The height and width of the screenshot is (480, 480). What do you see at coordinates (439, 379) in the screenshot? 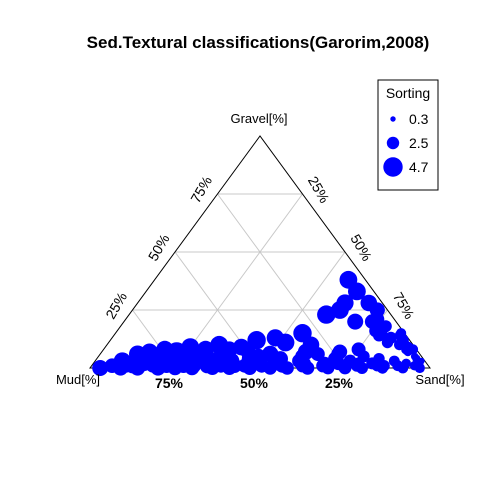
I see `vertex-label-sand: Sand[%]` at bounding box center [439, 379].